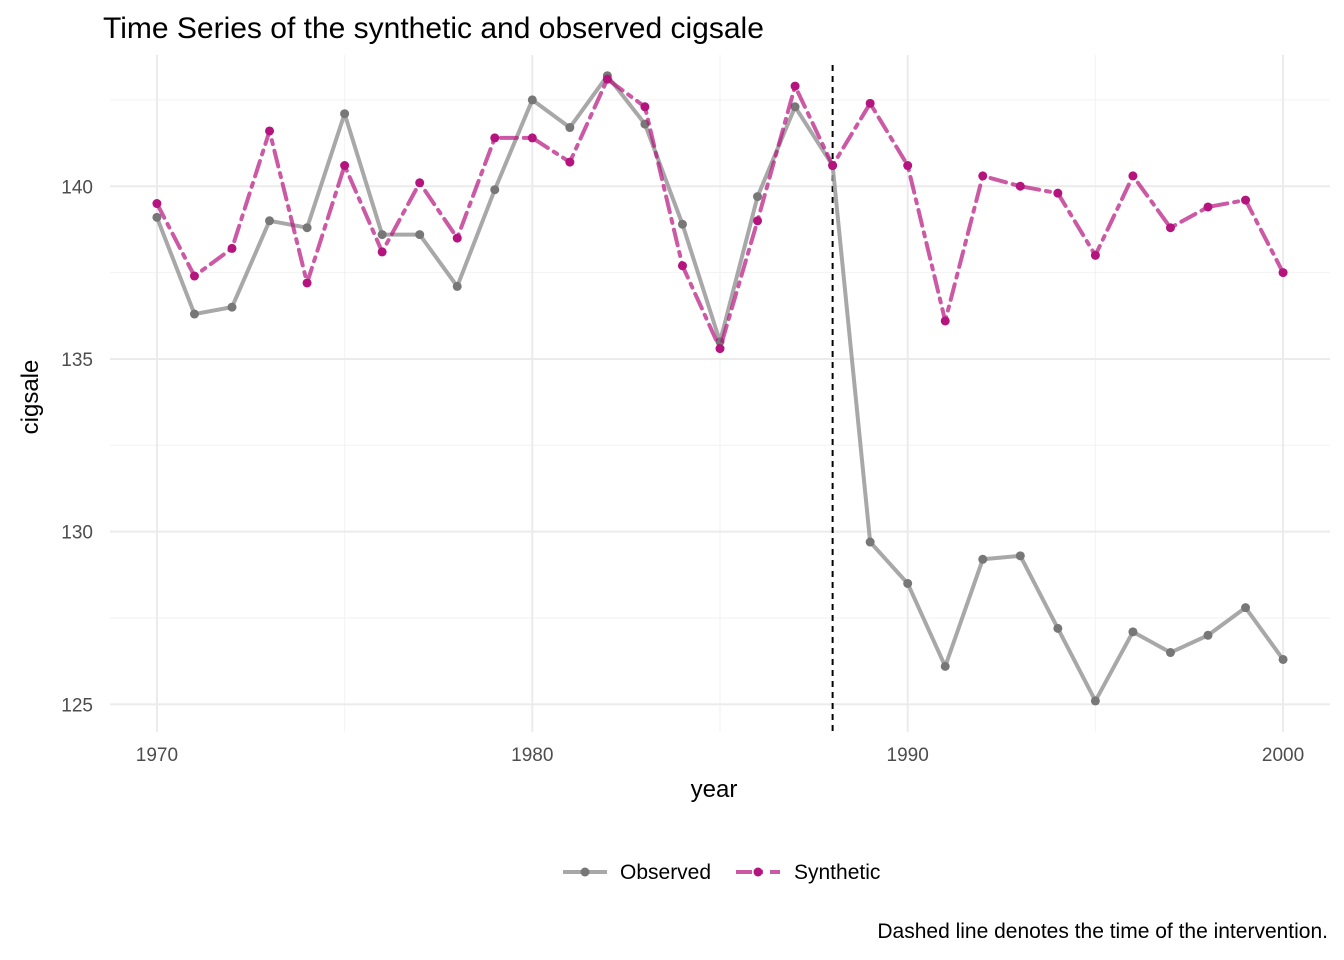 The image size is (1344, 960). Describe the element at coordinates (77, 533) in the screenshot. I see `y-tick-label: 130` at that location.